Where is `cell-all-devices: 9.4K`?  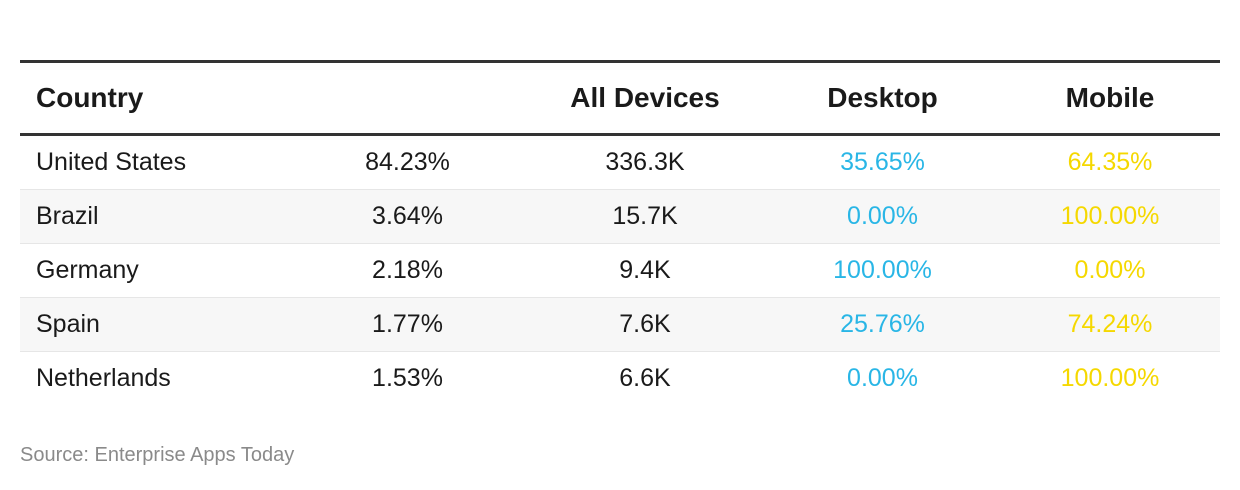
cell-all-devices: 9.4K is located at coordinates (645, 270).